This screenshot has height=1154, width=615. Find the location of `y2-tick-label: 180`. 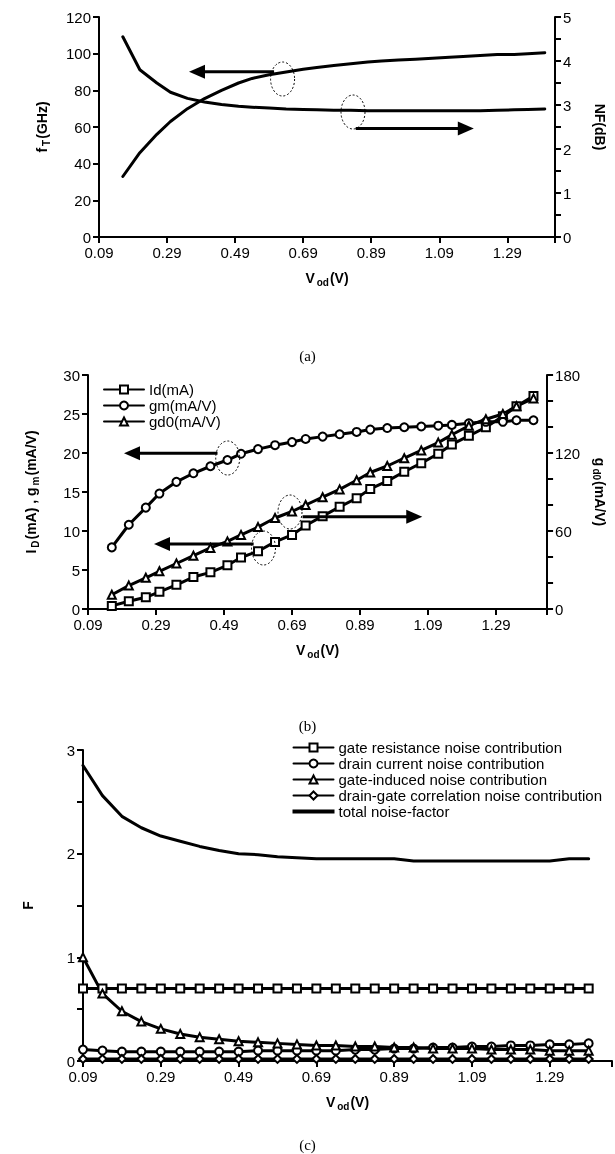

y2-tick-label: 180 is located at coordinates (568, 375).